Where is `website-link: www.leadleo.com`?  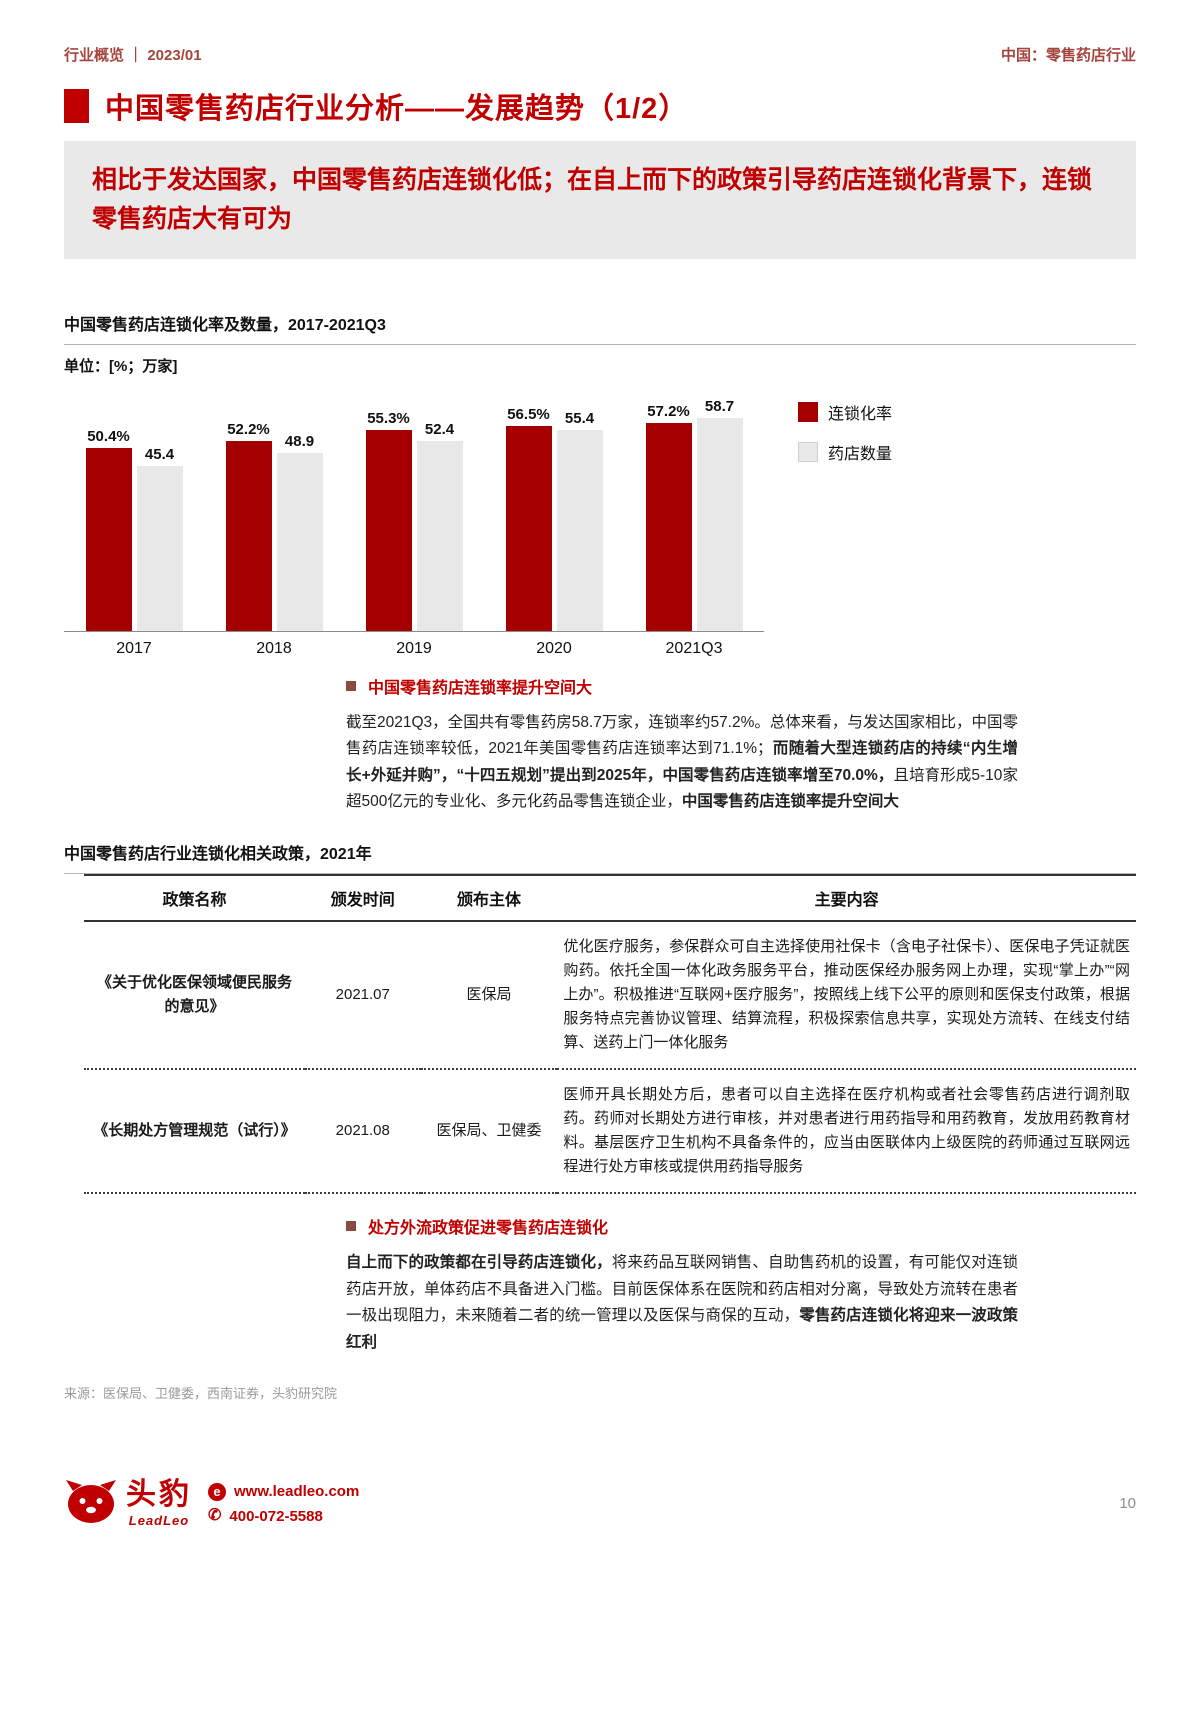
website-link: www.leadleo.com is located at coordinates (297, 1491).